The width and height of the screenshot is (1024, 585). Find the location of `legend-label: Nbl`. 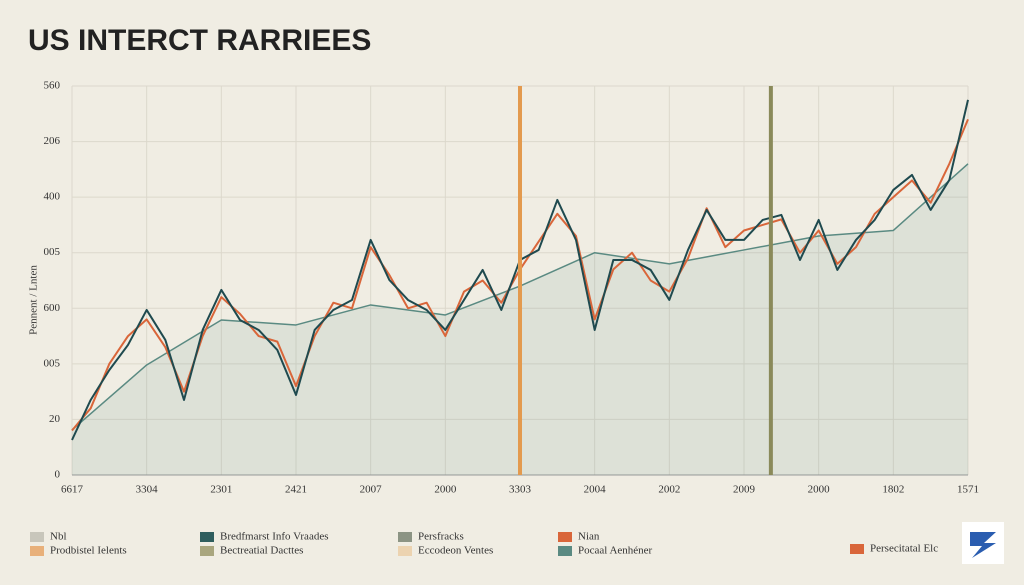

legend-label: Nbl is located at coordinates (58, 537).